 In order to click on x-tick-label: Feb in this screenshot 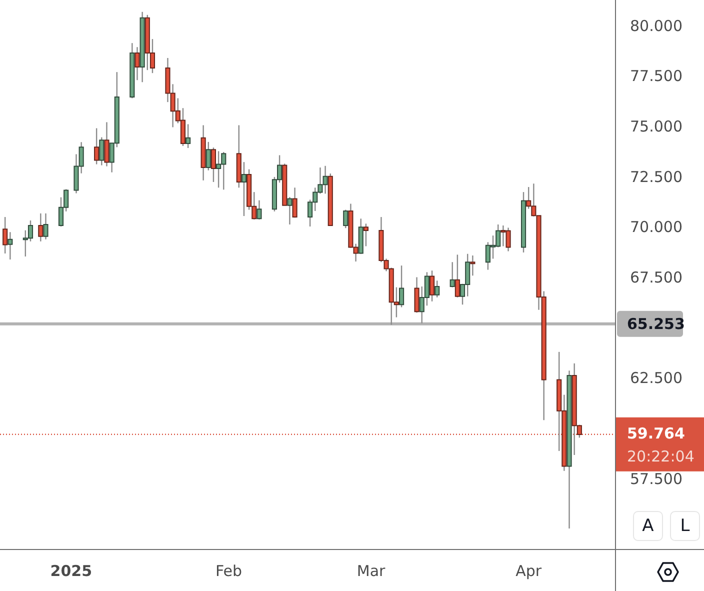, I will do `click(228, 571)`.